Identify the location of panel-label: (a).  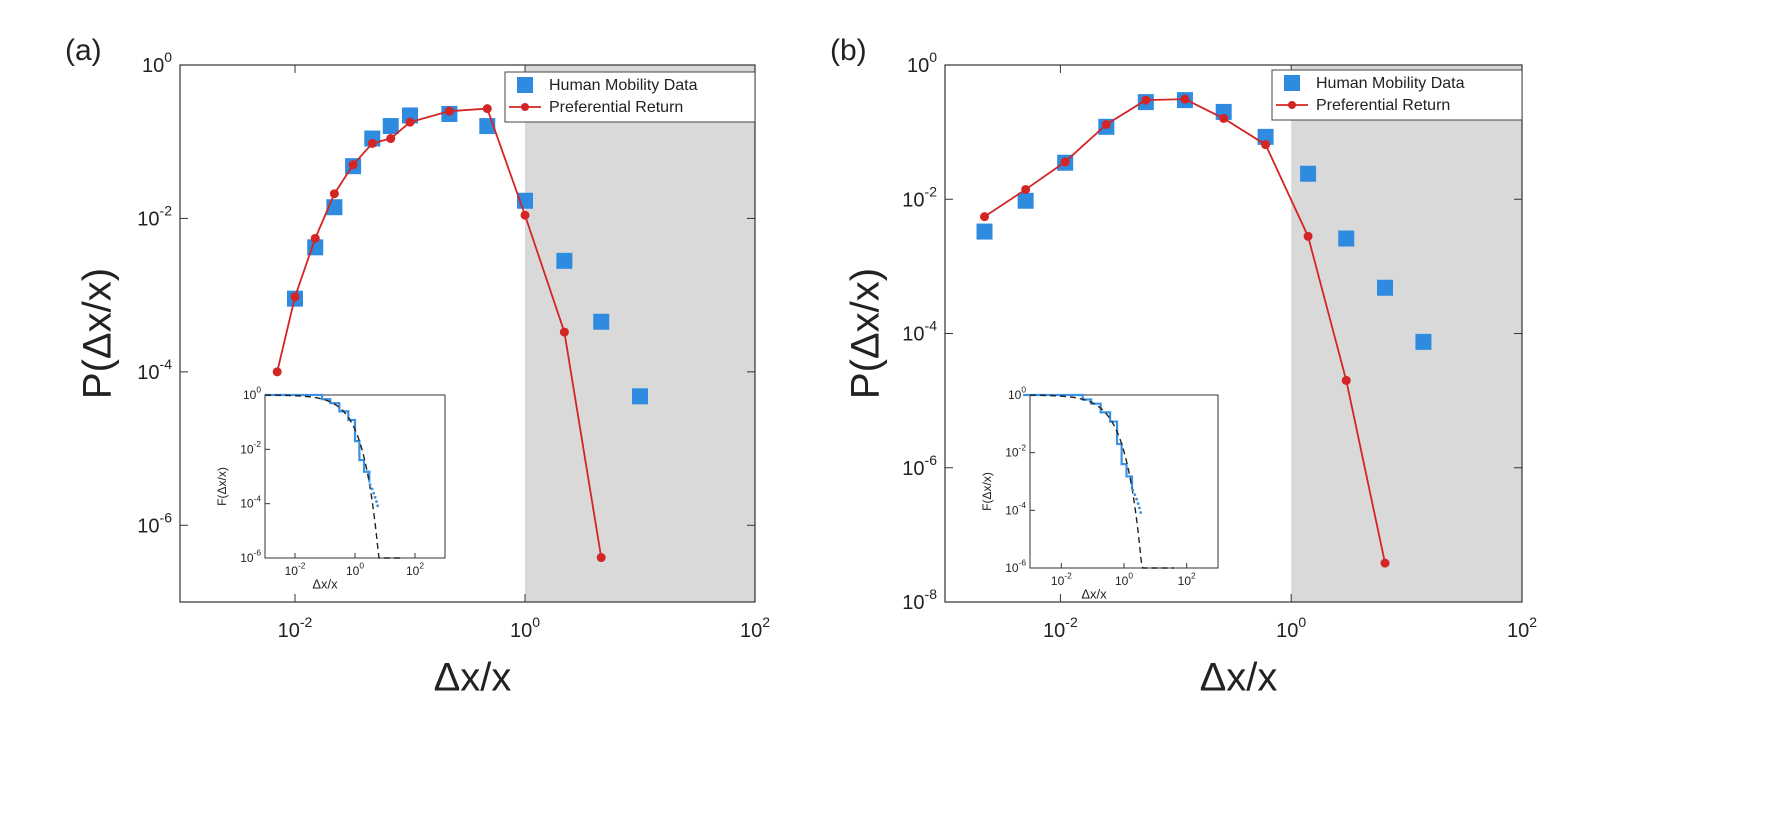
(83, 50).